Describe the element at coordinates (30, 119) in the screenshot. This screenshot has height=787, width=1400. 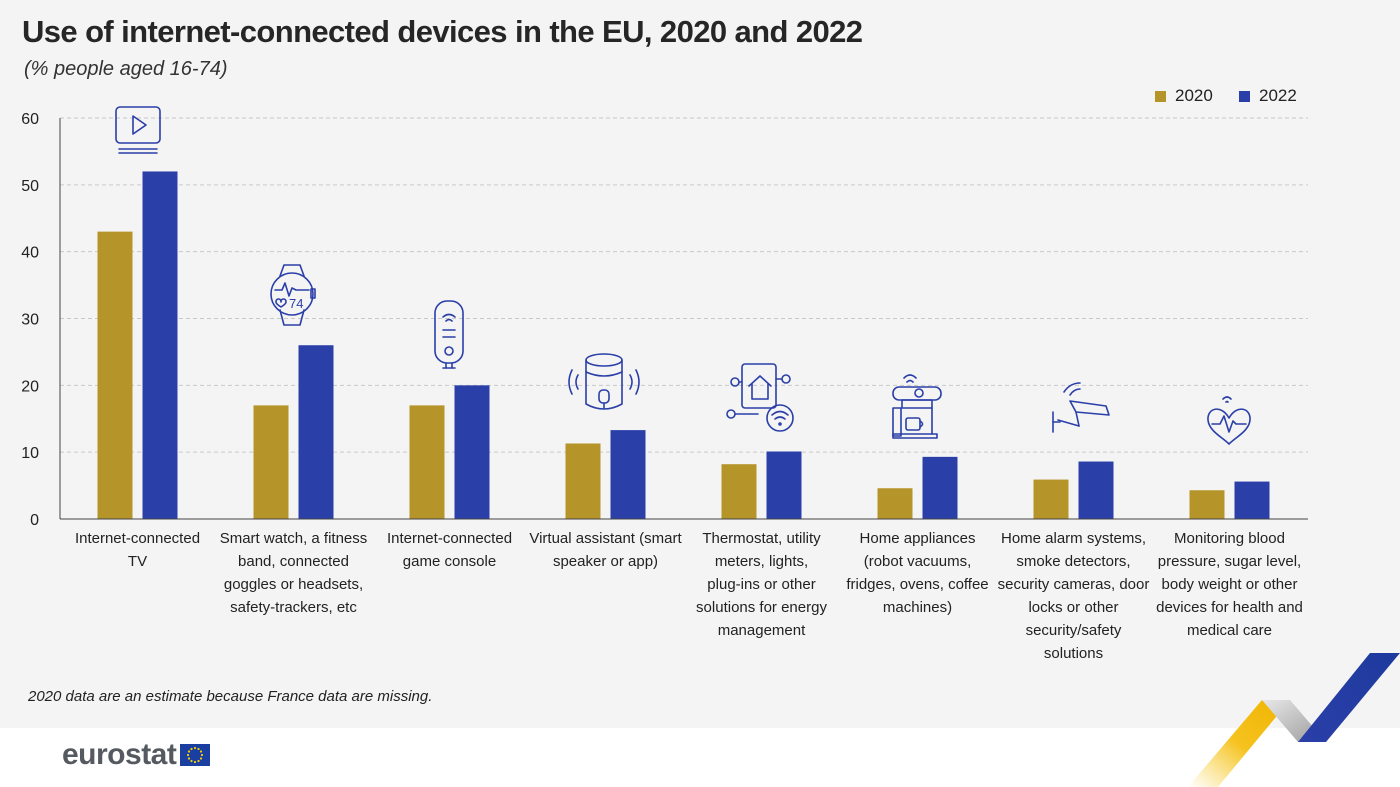
I see `y-tick-label: 60` at that location.